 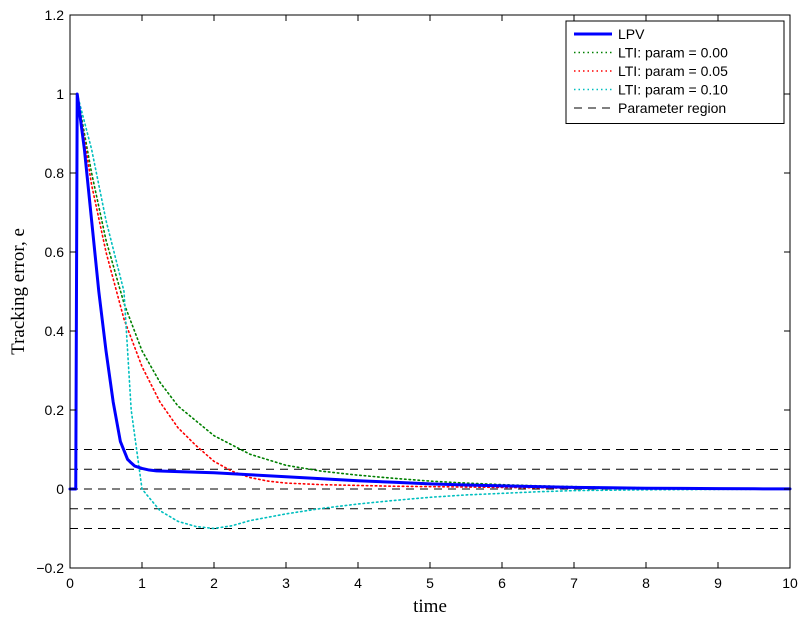 I want to click on legend-label-3: LTI: param = 0.10, so click(x=673, y=90).